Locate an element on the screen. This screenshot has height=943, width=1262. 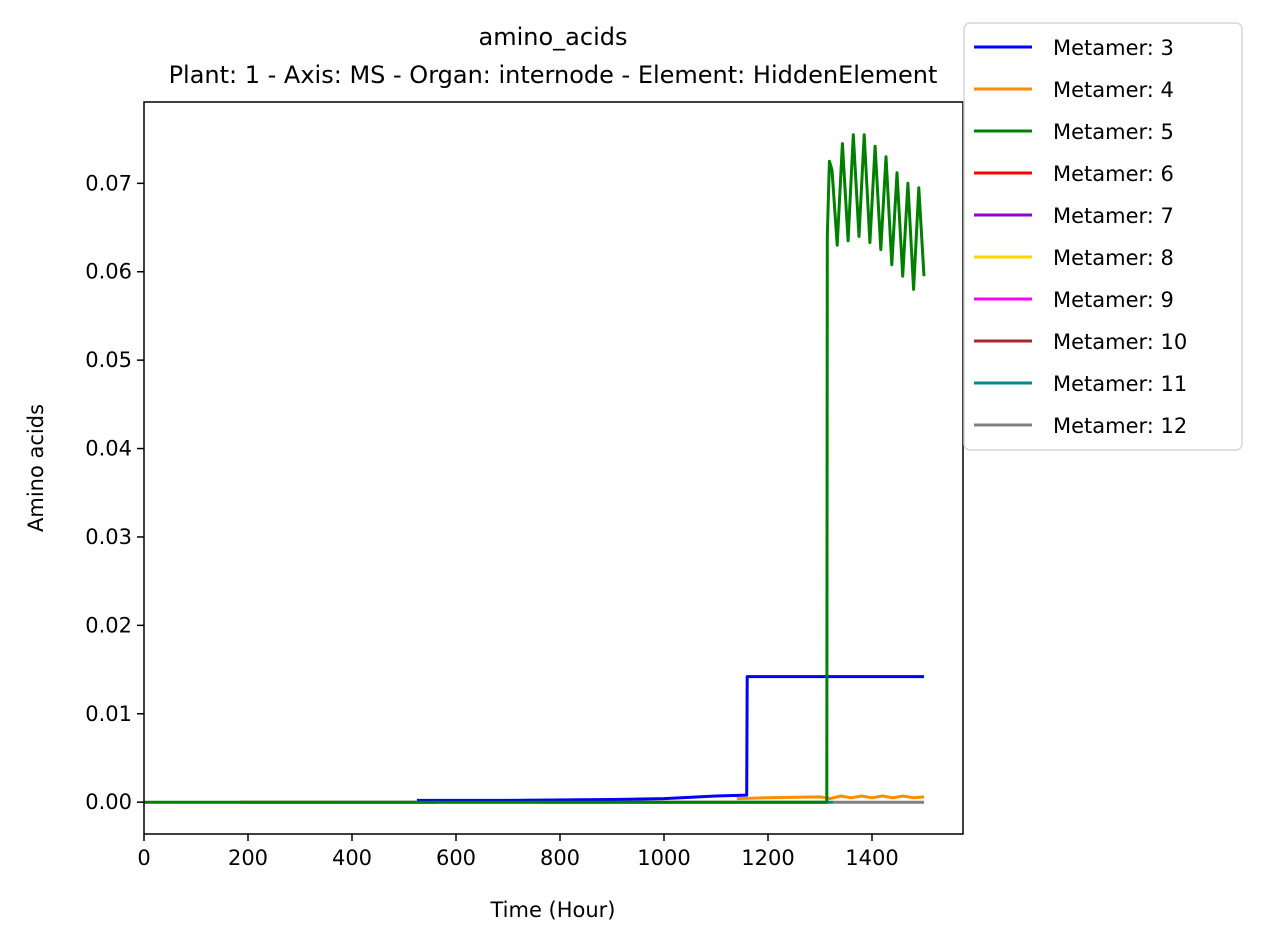
y-tick-label: 0.07 is located at coordinates (108, 183).